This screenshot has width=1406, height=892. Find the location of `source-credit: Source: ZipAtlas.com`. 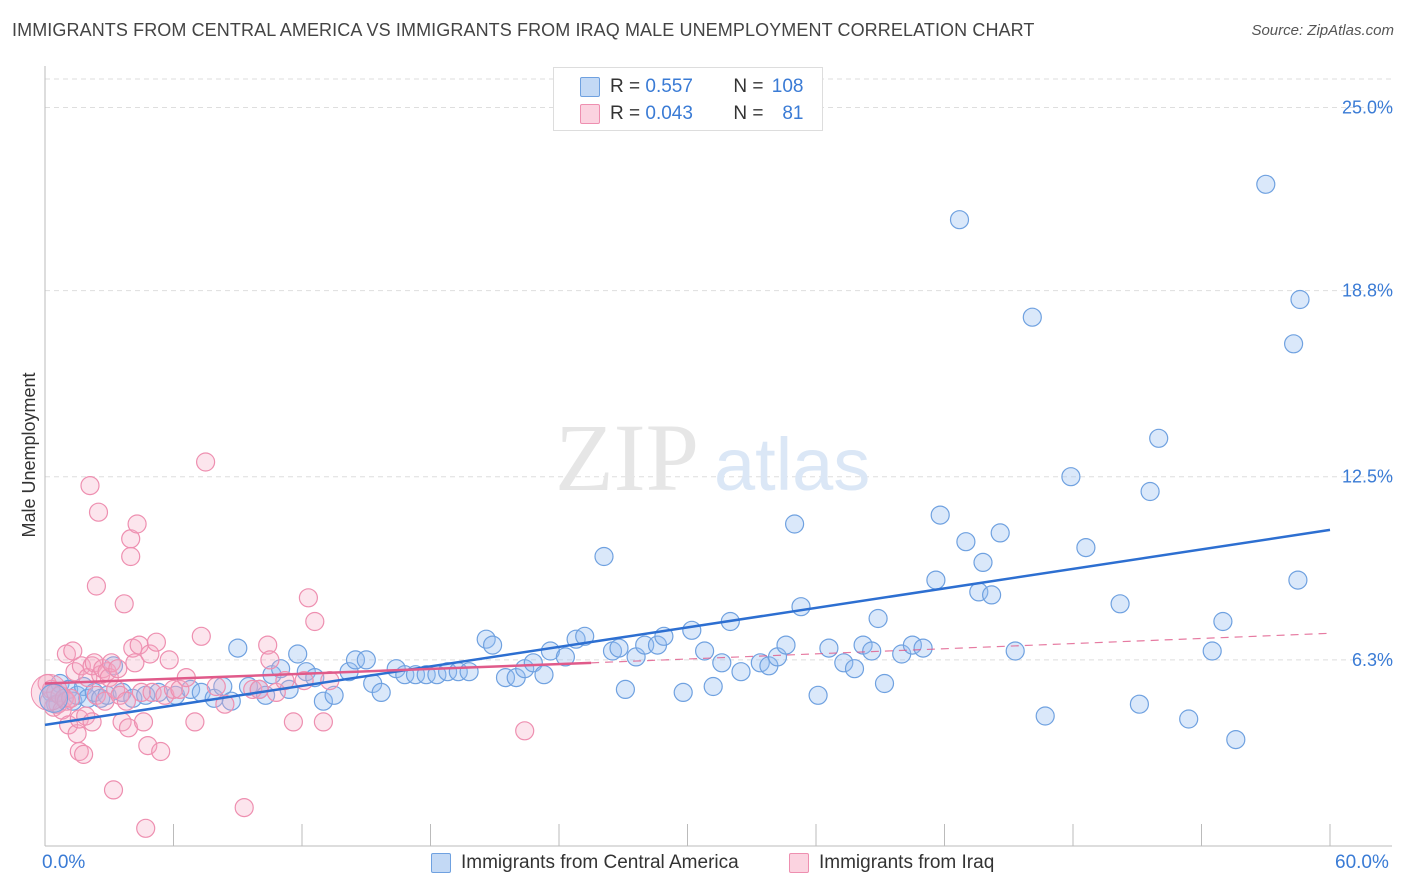

source-credit: Source: ZipAtlas.com is located at coordinates (1322, 30).